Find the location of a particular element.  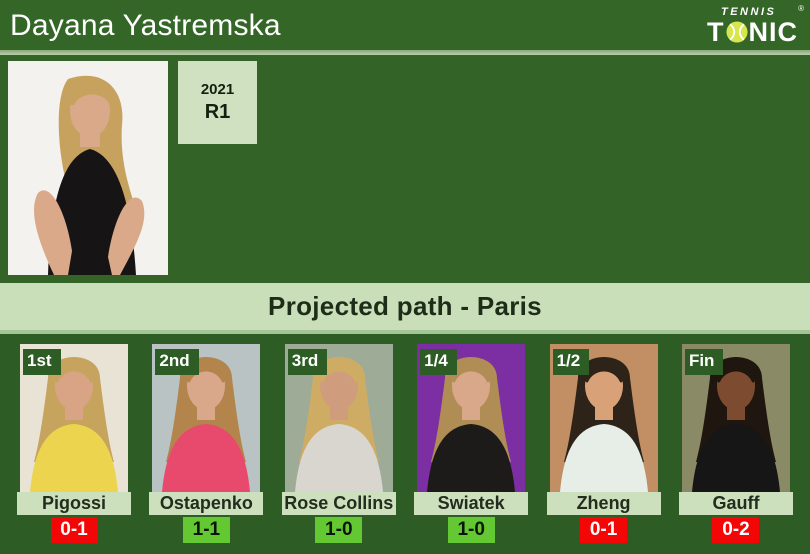

logo-tonic-nic: NIC is located at coordinates (773, 31).